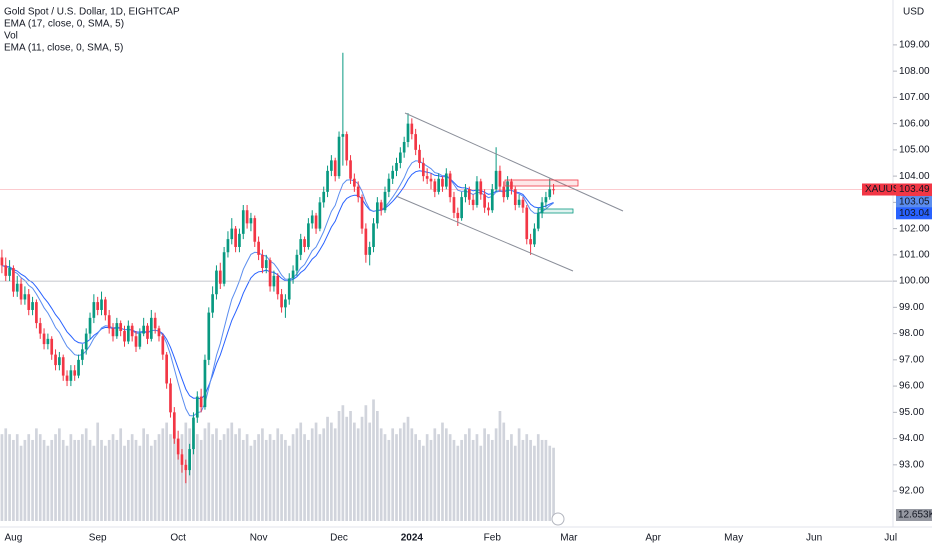  What do you see at coordinates (493, 538) in the screenshot?
I see `x-tick-label: Feb` at bounding box center [493, 538].